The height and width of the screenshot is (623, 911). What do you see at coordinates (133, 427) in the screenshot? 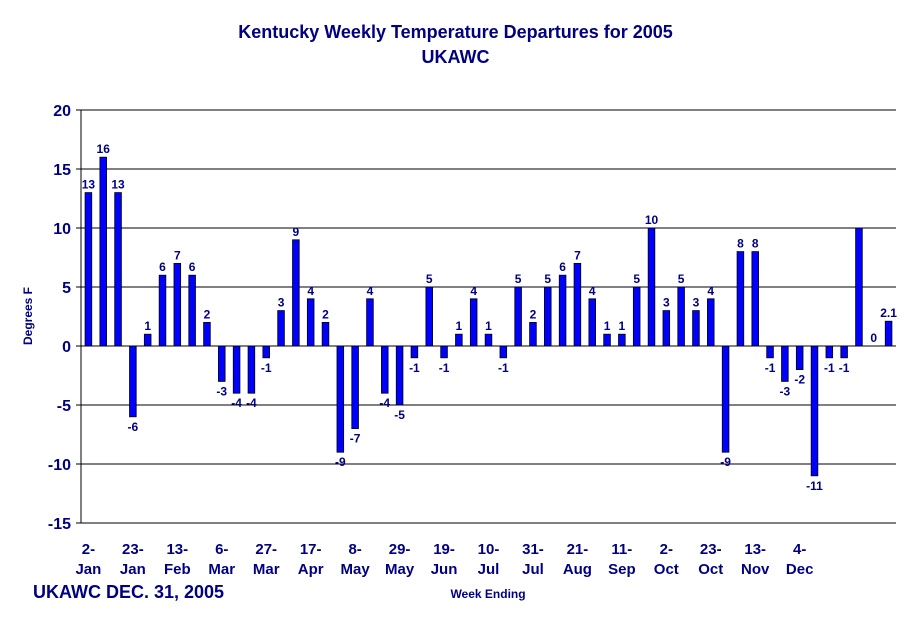
I see `data-label: -6` at bounding box center [133, 427].